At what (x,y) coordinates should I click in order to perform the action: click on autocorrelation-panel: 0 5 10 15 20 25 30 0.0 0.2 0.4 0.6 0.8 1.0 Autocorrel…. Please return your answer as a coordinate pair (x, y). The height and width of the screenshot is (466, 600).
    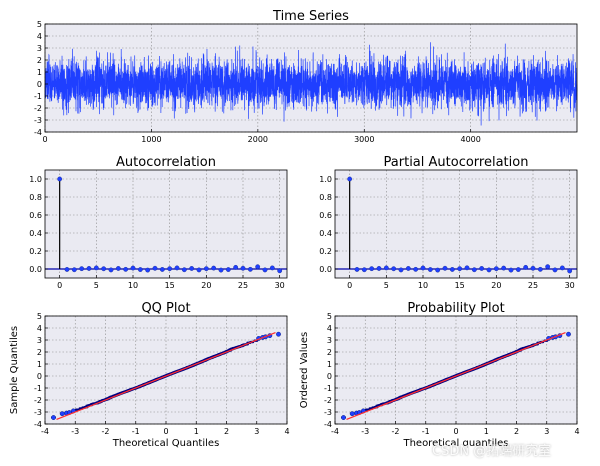
    Looking at the image, I should click on (158, 222).